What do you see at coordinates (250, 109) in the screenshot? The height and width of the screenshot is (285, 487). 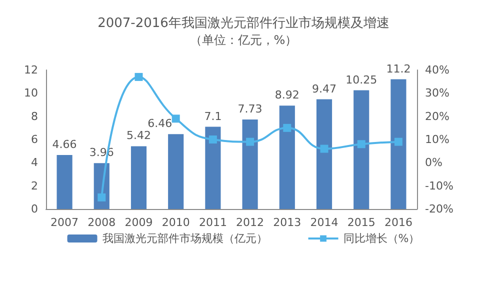 I see `data-label: 7.73` at bounding box center [250, 109].